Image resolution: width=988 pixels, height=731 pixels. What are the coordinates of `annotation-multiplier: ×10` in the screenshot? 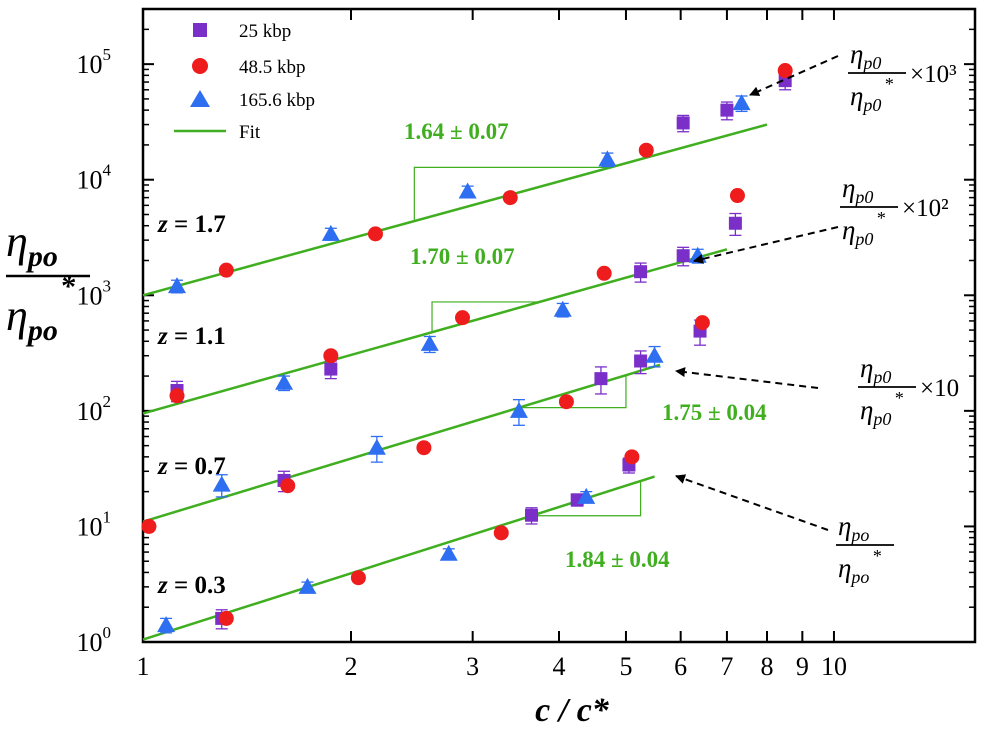 It's located at (939, 388).